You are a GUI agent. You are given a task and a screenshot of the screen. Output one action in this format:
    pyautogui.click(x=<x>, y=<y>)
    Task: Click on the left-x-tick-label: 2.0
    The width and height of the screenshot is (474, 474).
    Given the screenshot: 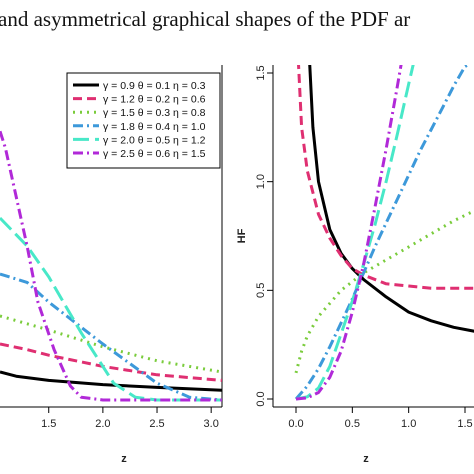 What is the action you would take?
    pyautogui.click(x=102, y=424)
    